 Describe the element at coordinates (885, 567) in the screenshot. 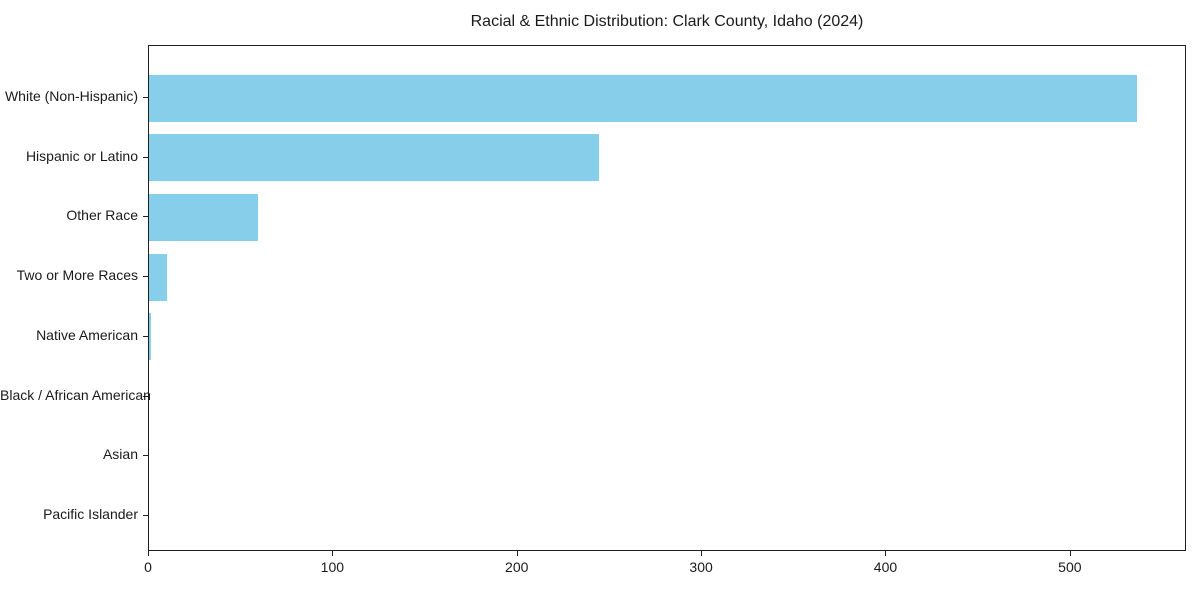

I see `x-tick-label: 400` at that location.